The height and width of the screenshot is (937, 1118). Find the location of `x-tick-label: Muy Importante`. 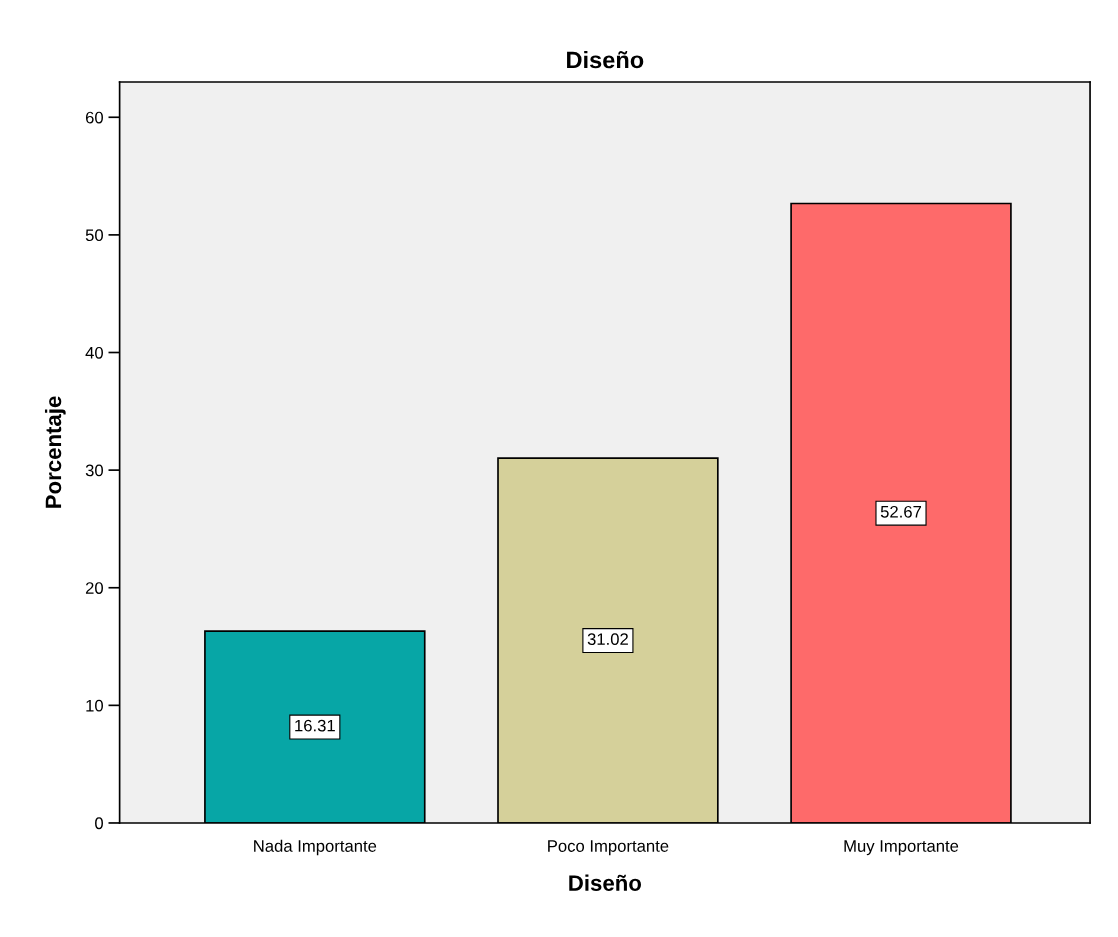

x-tick-label: Muy Importante is located at coordinates (901, 848).